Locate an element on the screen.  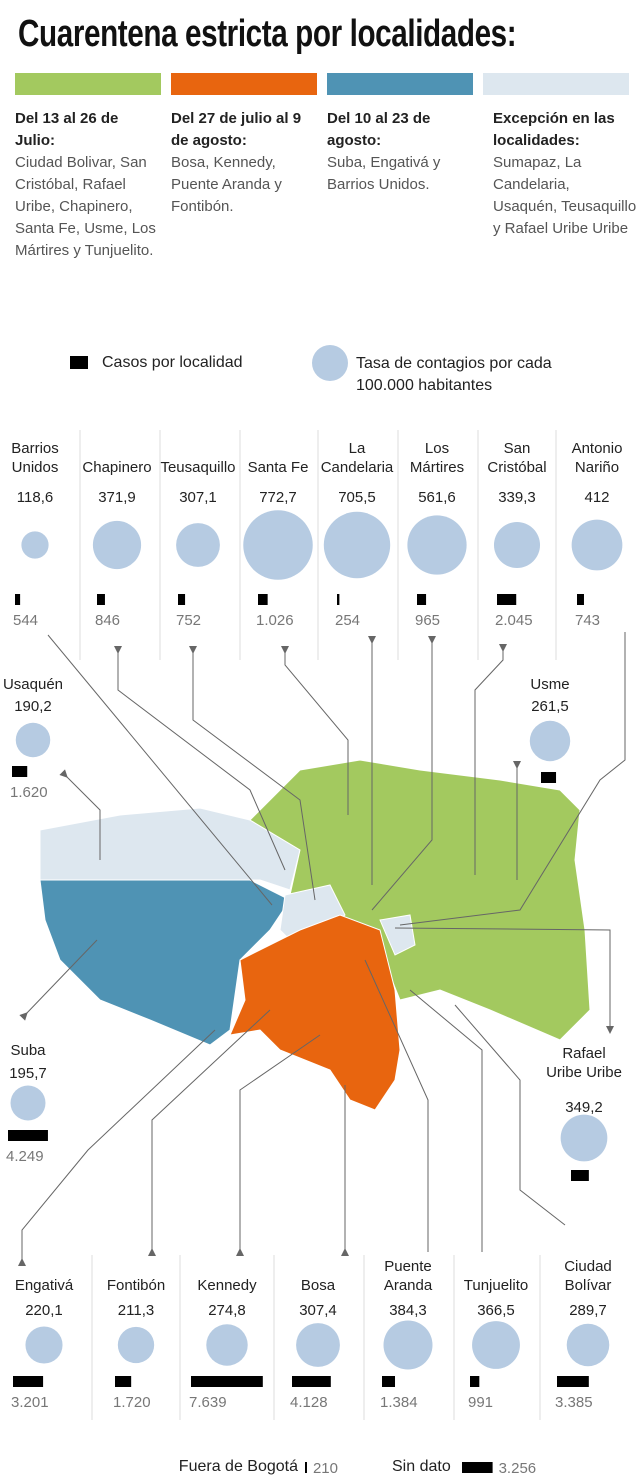
category-label: Puente Aranda is located at coordinates (408, 1276).